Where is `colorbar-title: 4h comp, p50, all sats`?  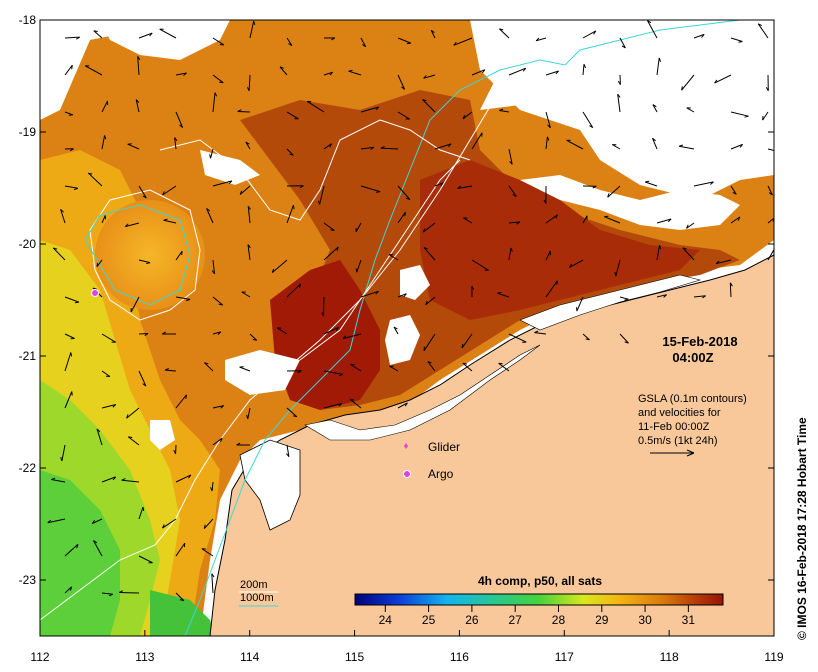
colorbar-title: 4h comp, p50, all sats is located at coordinates (540, 581).